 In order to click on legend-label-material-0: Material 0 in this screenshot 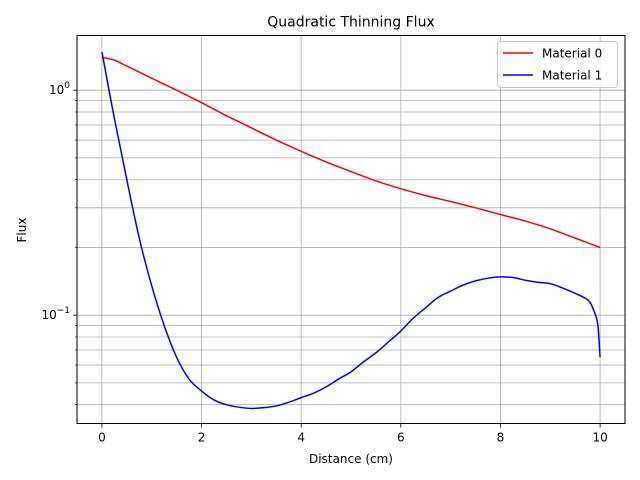, I will do `click(572, 54)`.